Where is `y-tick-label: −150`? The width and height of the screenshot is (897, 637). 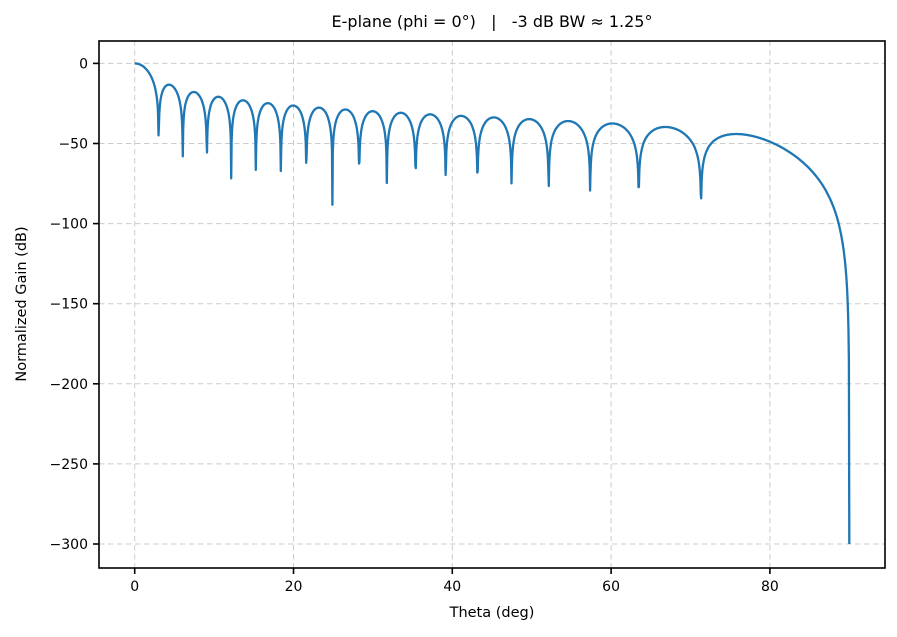 y-tick-label: −150 is located at coordinates (69, 305).